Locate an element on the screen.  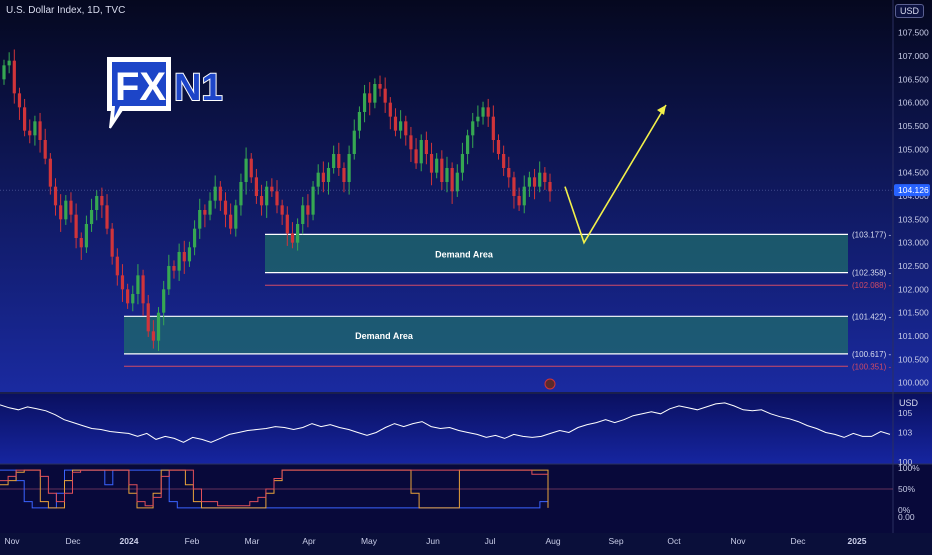
demand-zone-rect is located at coordinates (556, 253).